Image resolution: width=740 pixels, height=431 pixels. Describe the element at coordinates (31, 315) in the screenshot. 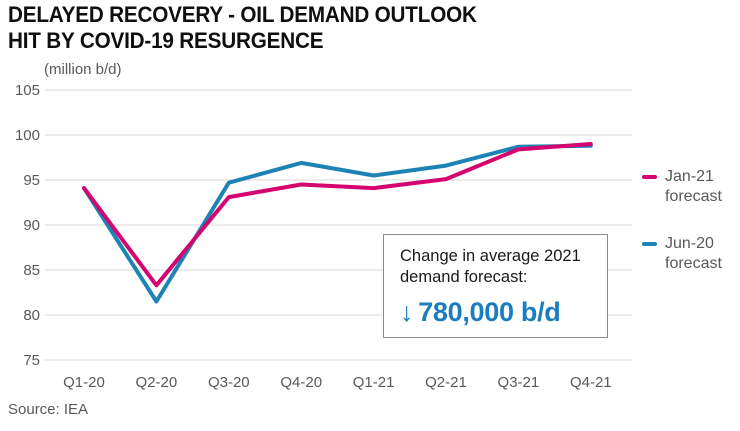

I see `y-tick-label: 80` at that location.